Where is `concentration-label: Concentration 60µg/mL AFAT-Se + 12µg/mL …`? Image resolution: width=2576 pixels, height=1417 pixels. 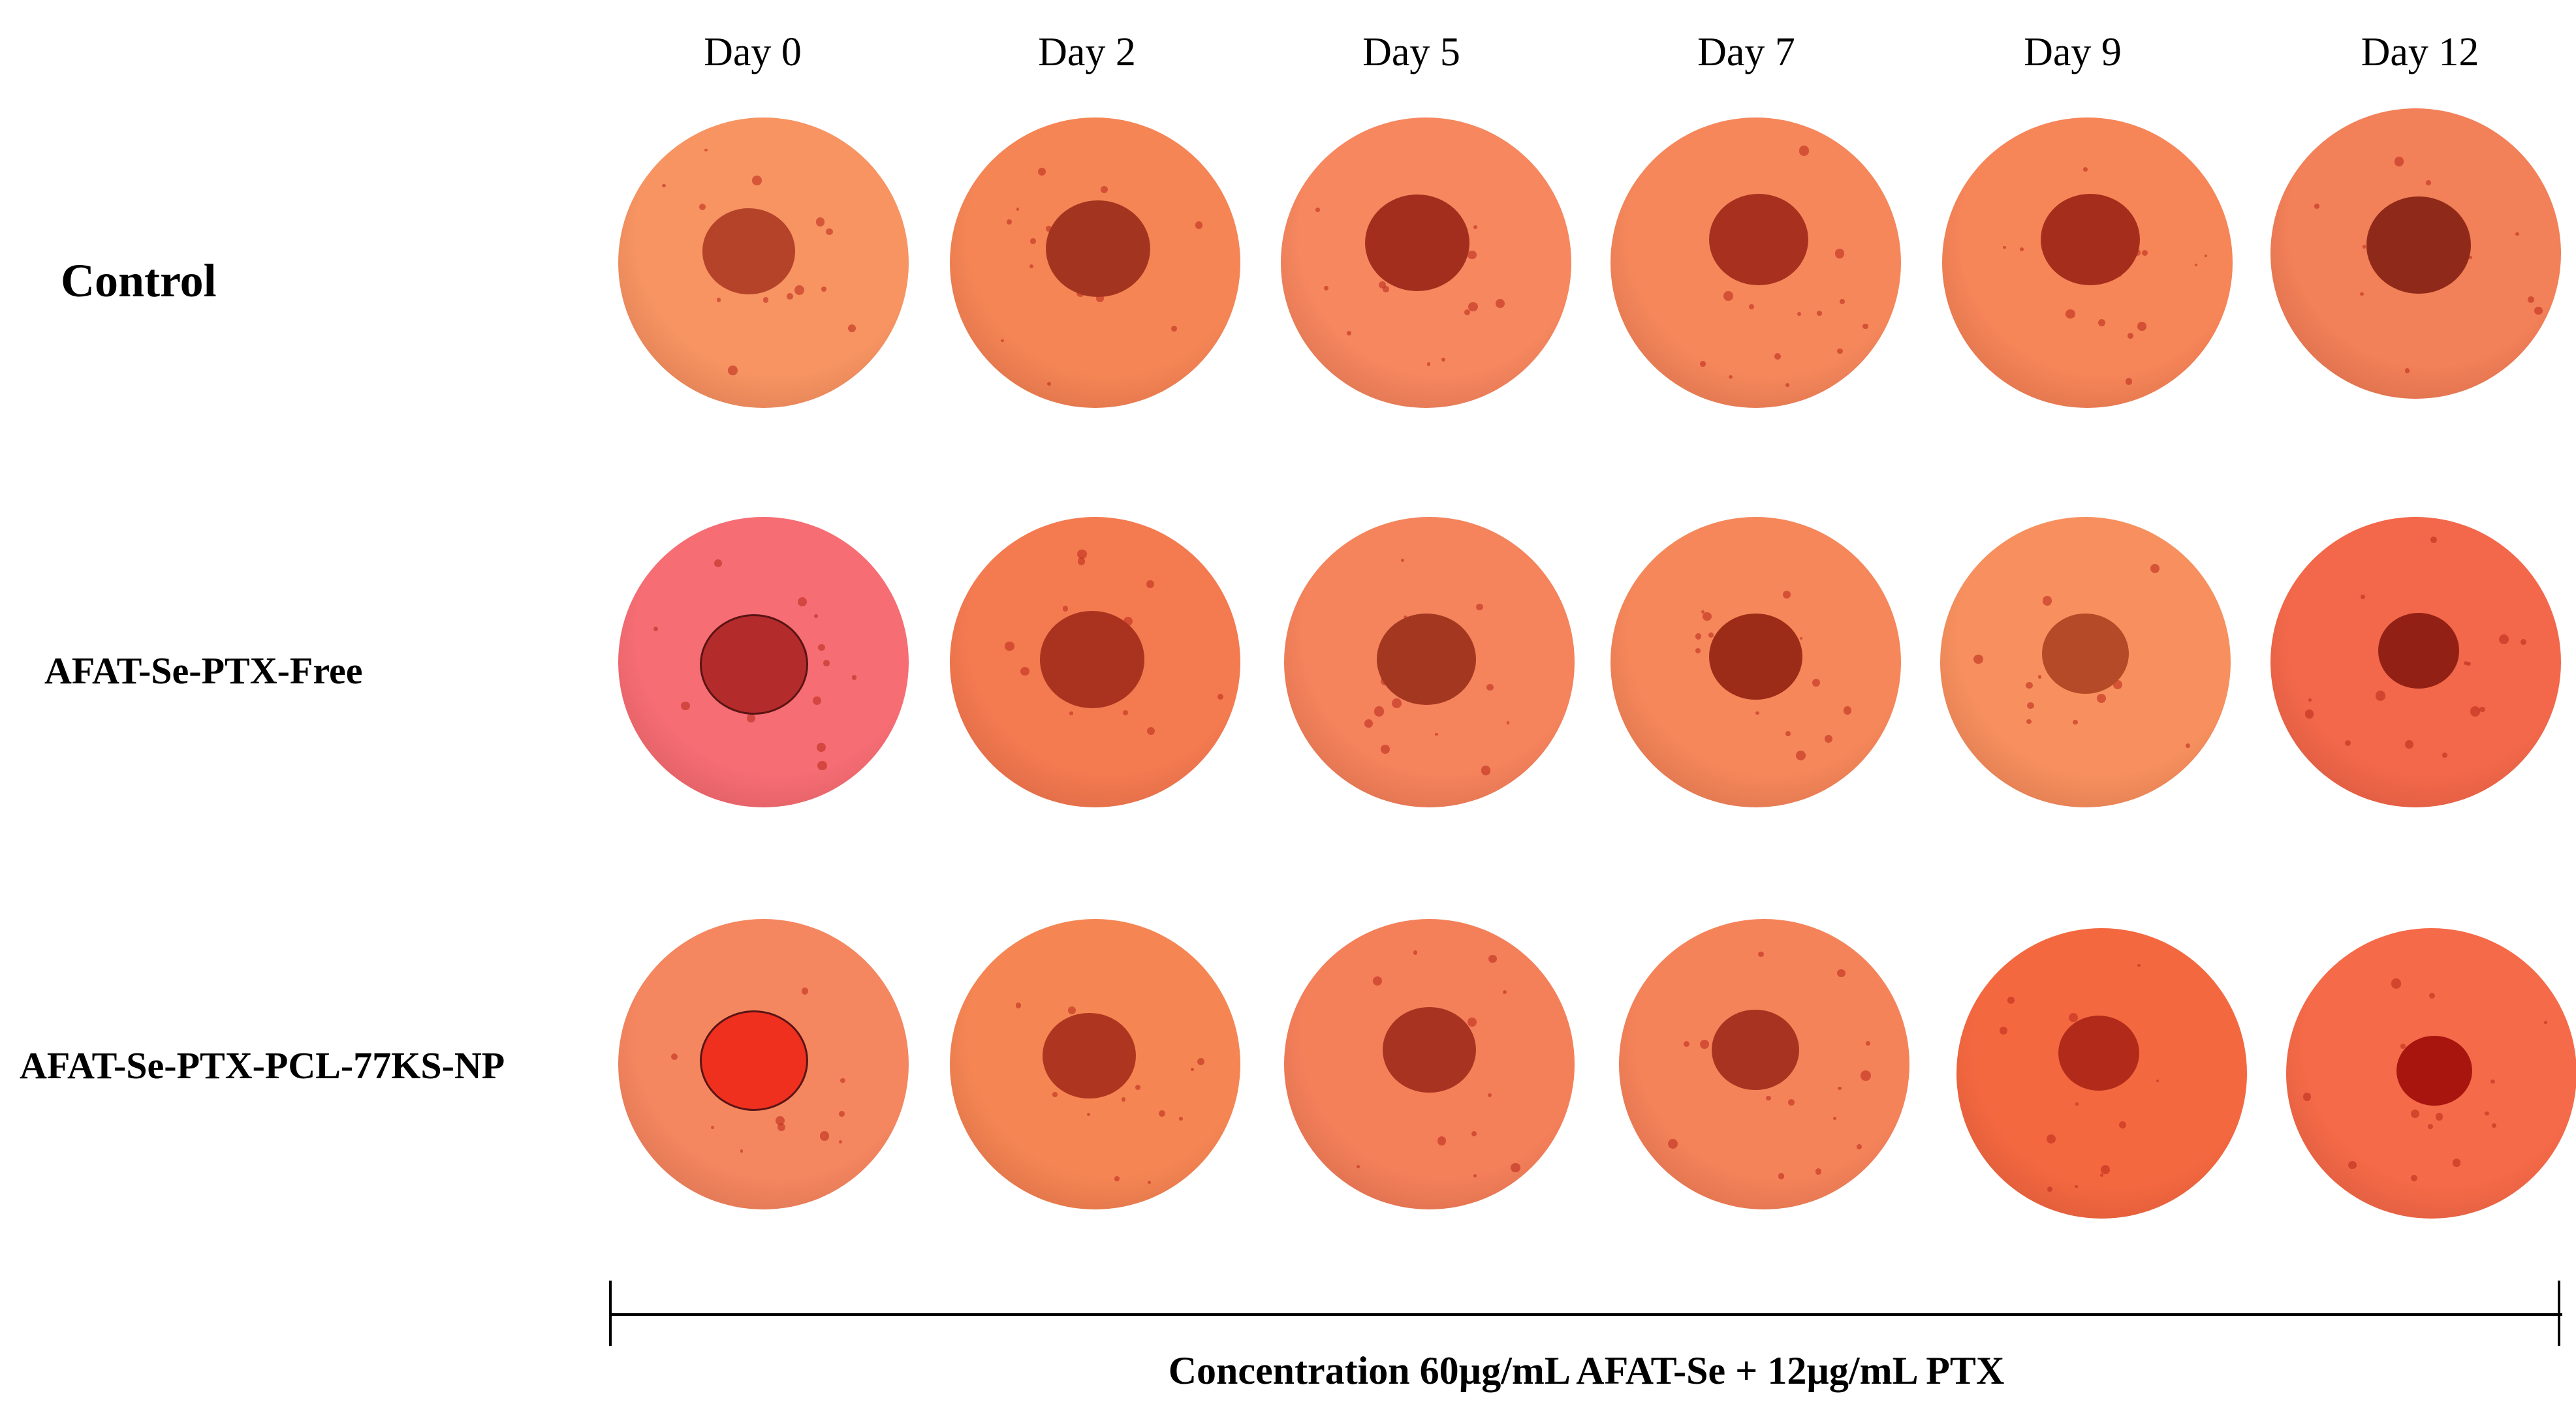
concentration-label: Concentration 60µg/mL AFAT-Se + 12µg/mL … is located at coordinates (1586, 1370).